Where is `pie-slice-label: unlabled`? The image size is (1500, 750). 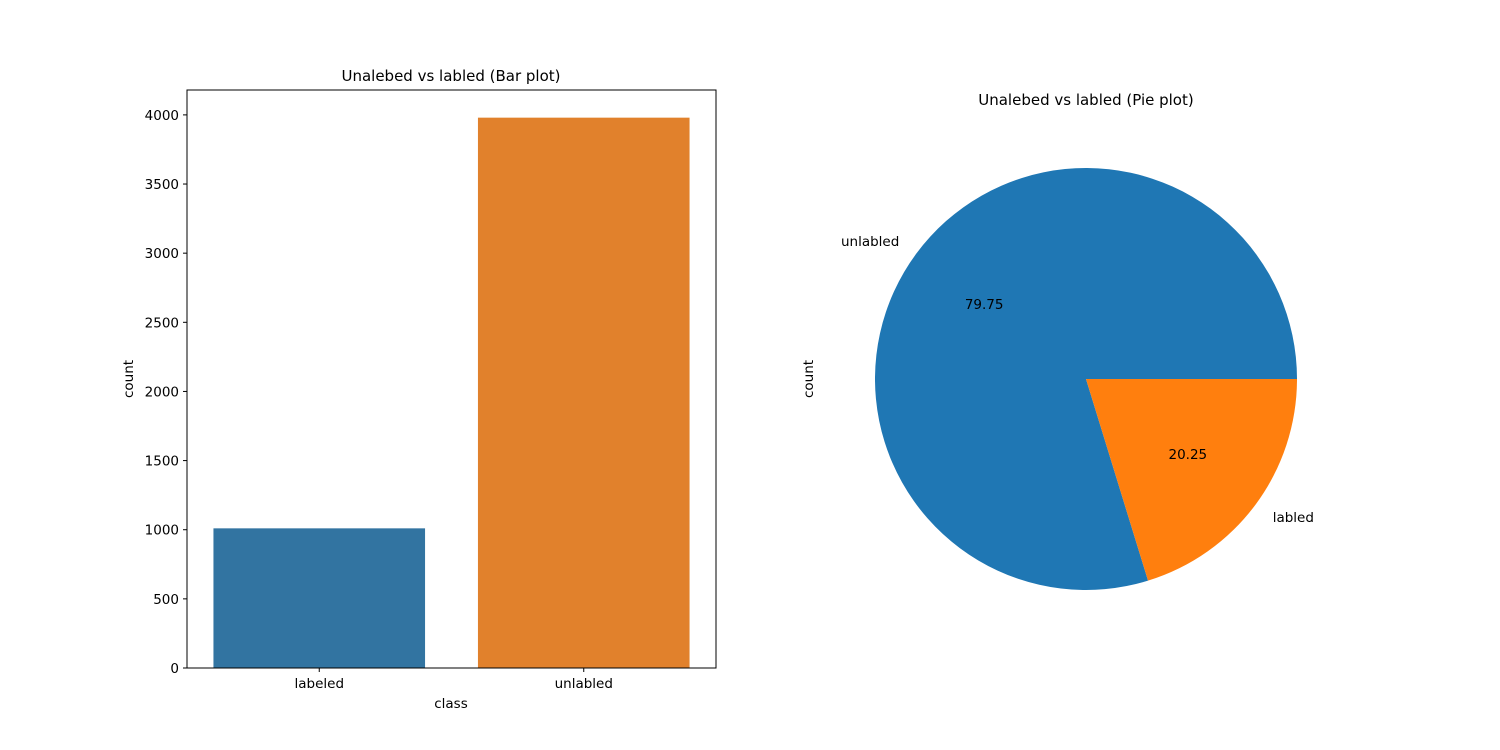
pie-slice-label: unlabled is located at coordinates (870, 242).